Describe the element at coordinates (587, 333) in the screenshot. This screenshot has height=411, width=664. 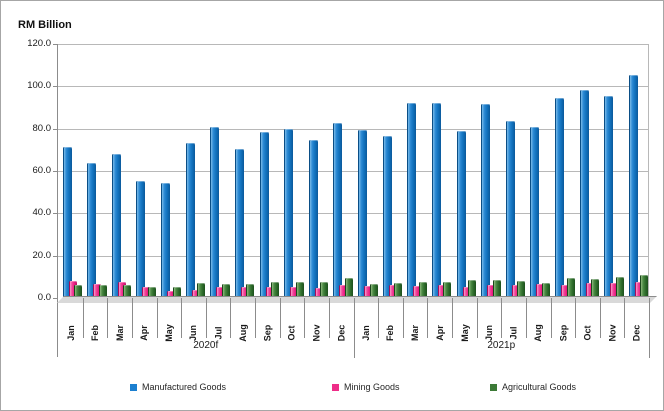
I see `month-label-text: Oct` at that location.